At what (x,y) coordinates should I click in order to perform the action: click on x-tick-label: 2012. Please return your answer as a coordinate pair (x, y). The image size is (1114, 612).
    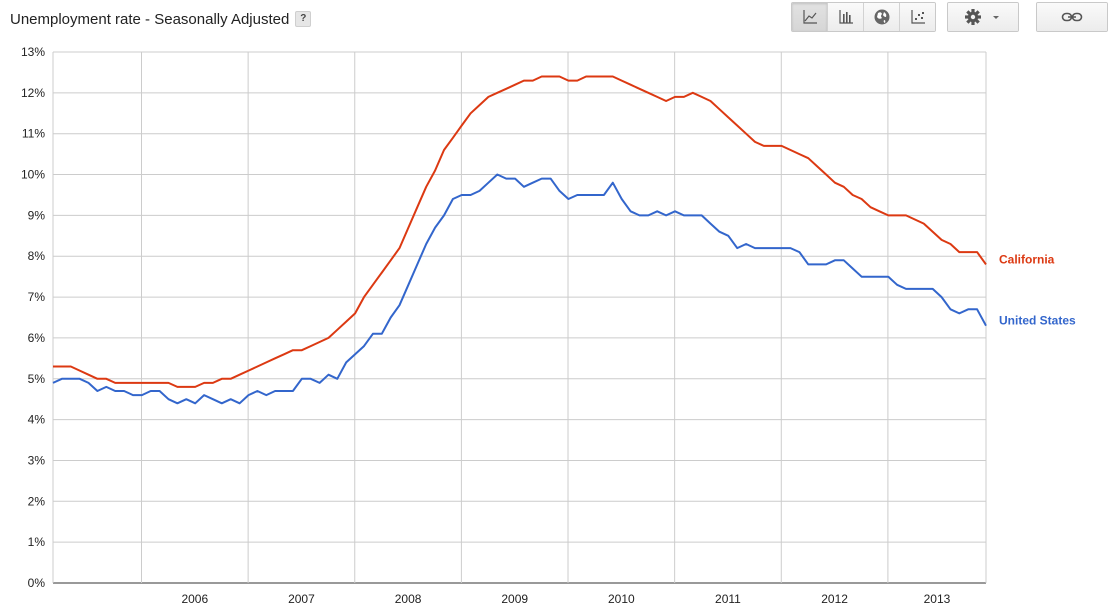
    Looking at the image, I should click on (834, 599).